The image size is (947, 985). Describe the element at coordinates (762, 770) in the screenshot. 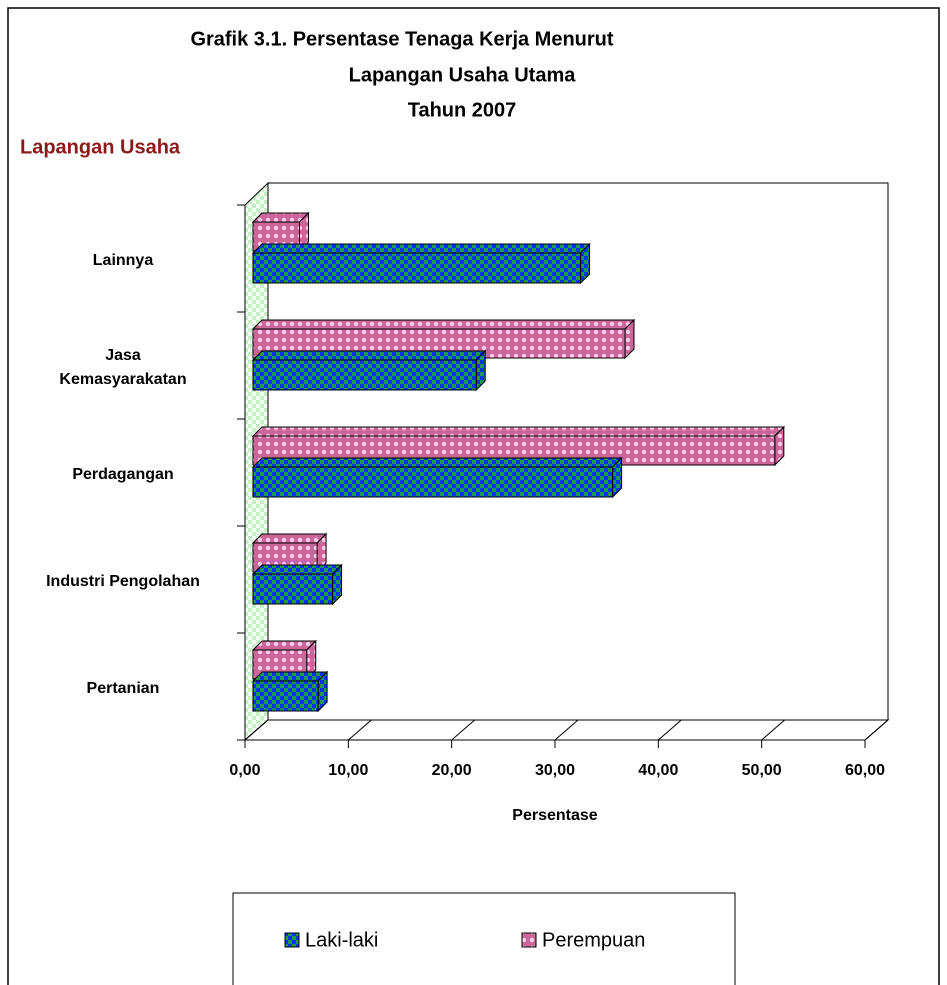

I see `x-tick-label: 50,00` at that location.